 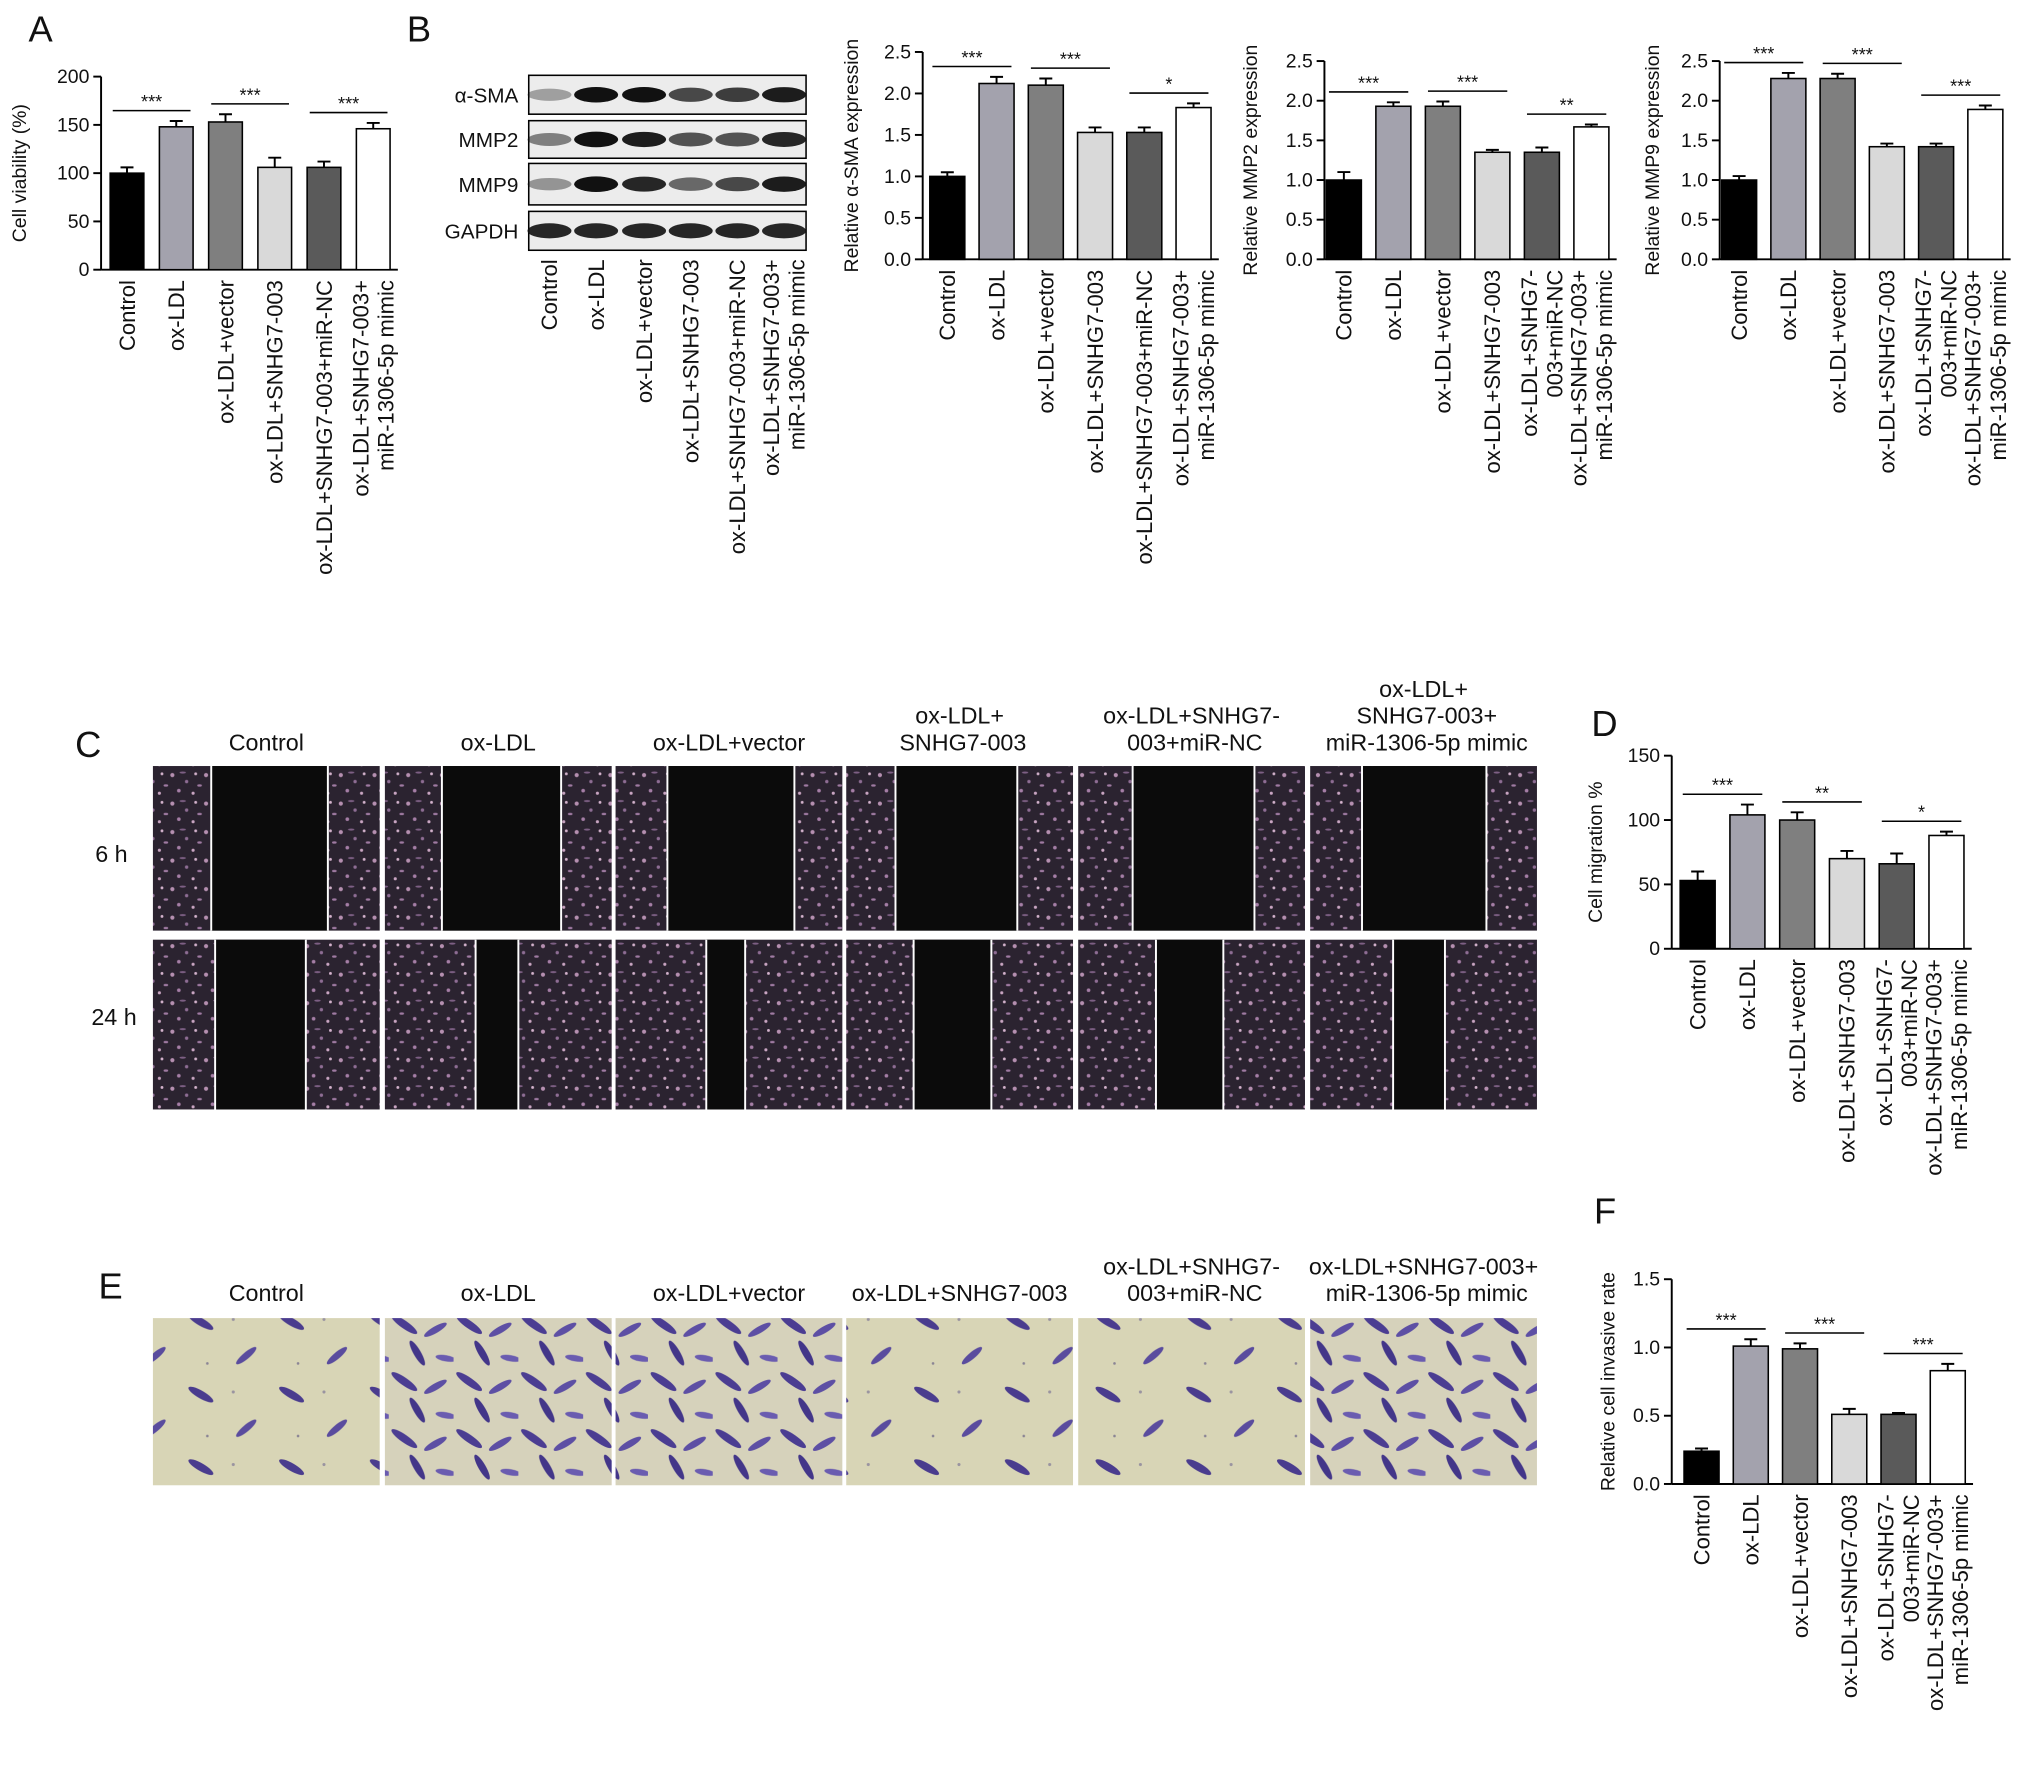 What do you see at coordinates (487, 96) in the screenshot?
I see `protein-label: α-SMA` at bounding box center [487, 96].